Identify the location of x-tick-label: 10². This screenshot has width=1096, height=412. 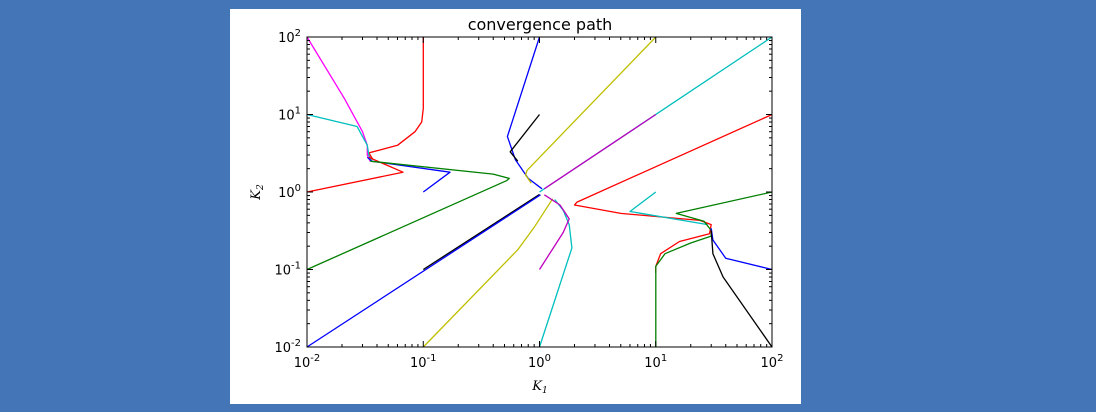
(772, 362).